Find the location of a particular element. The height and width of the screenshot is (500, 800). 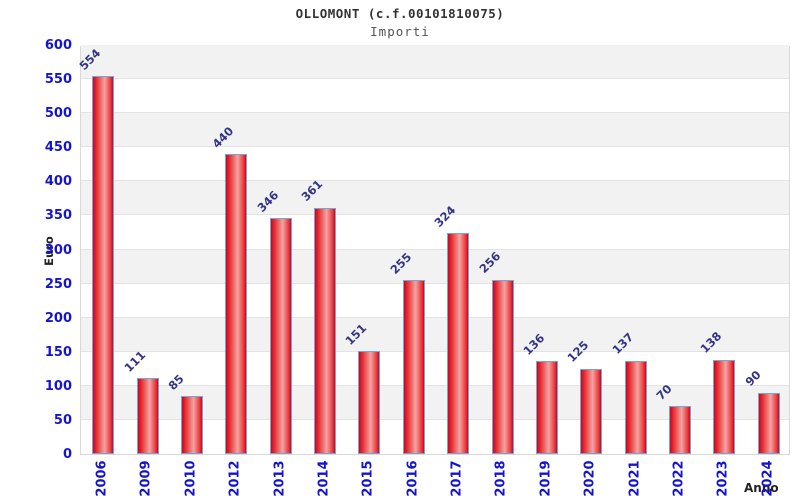

x-tick-label: 2015 is located at coordinates (368, 478).